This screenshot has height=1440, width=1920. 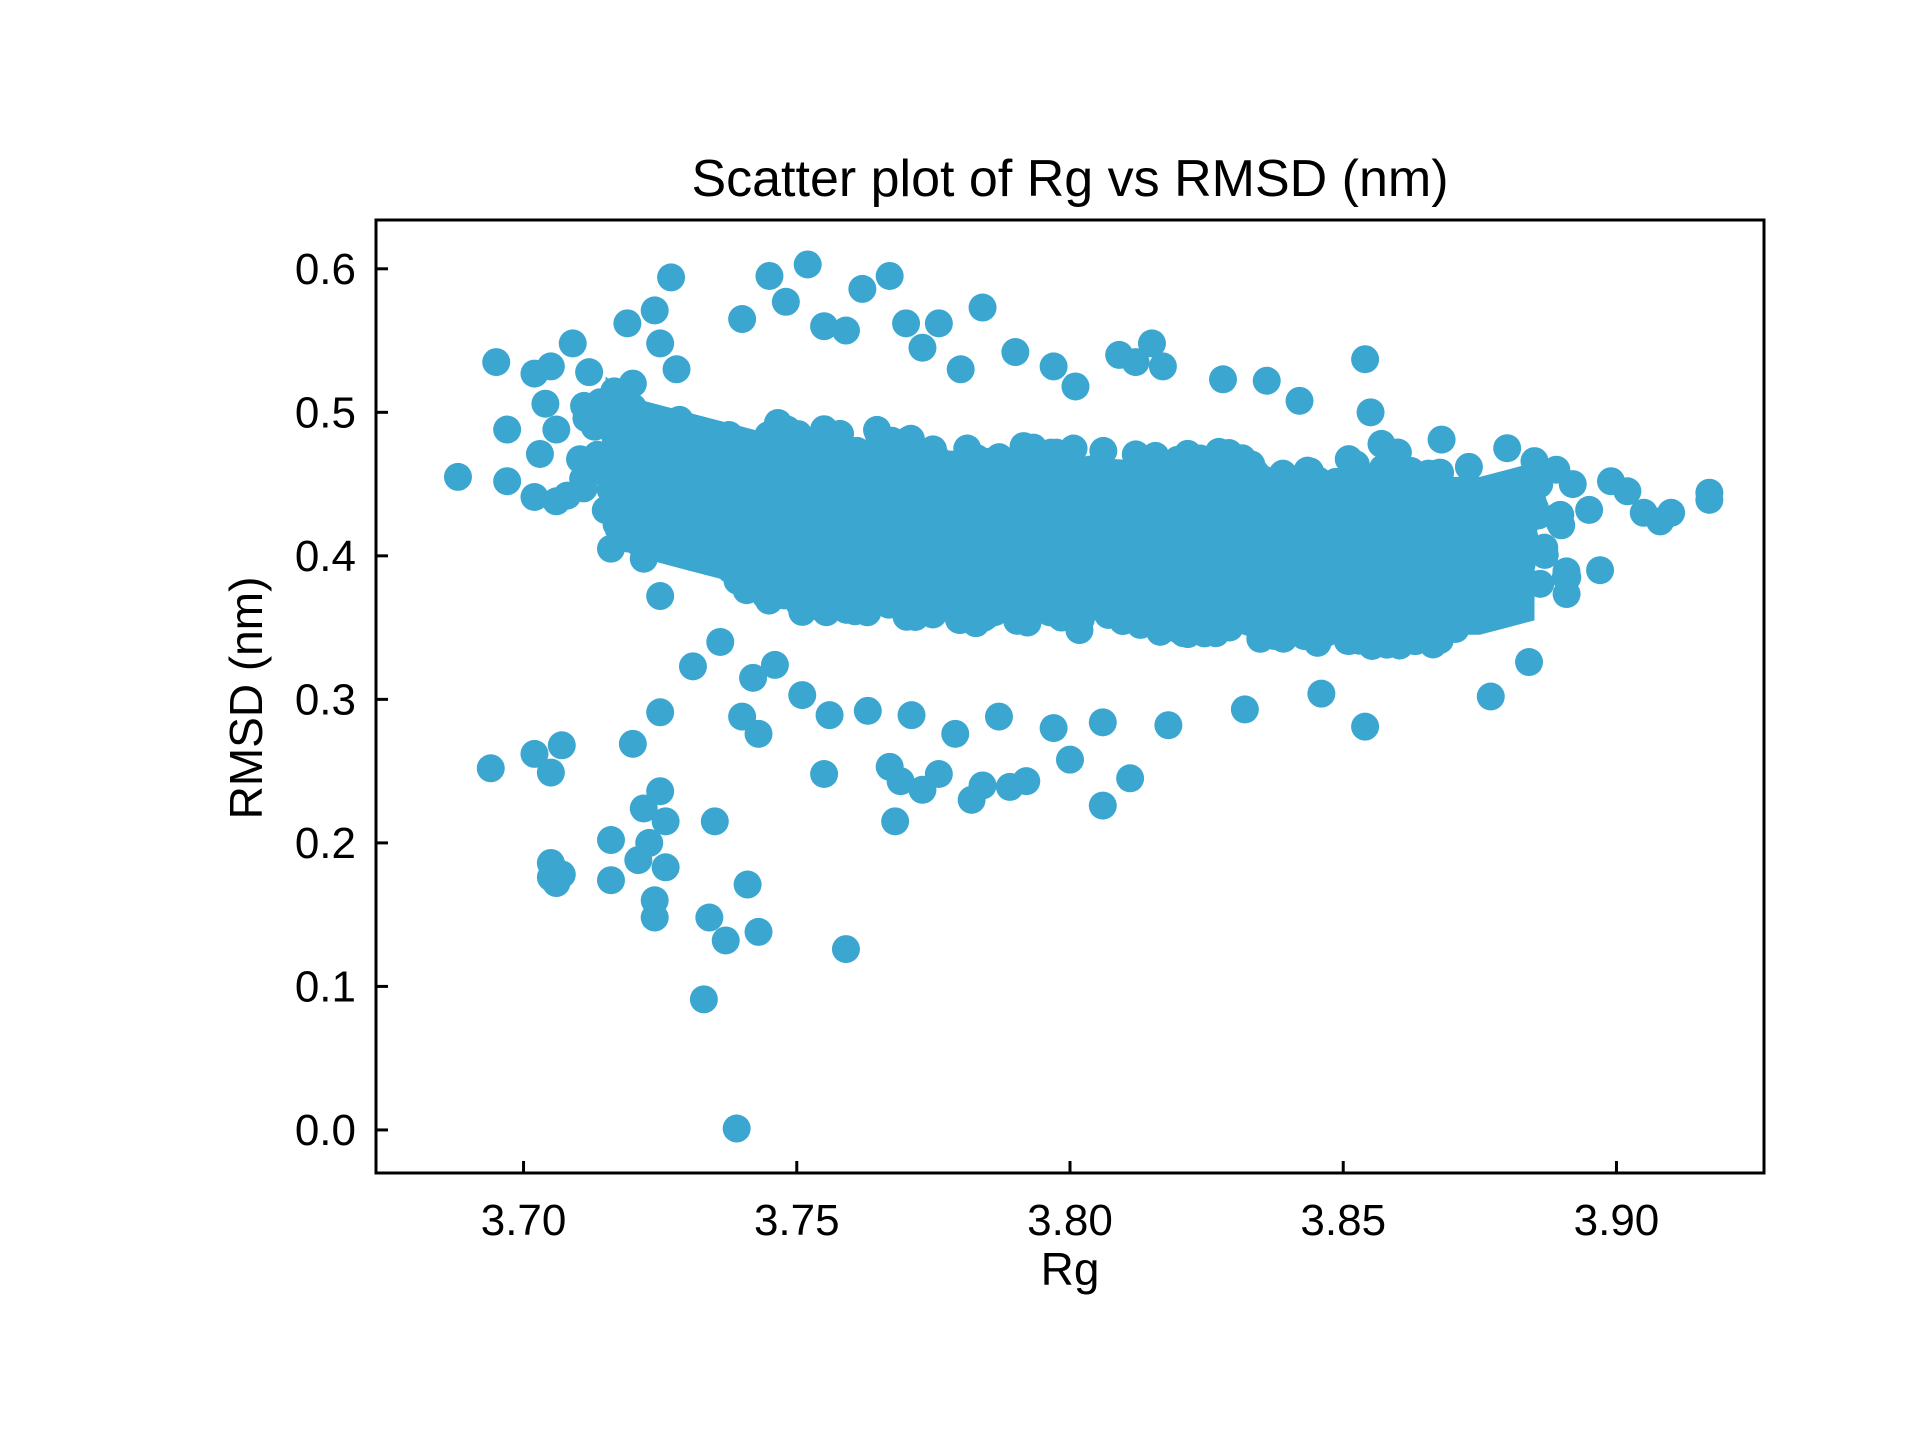 I want to click on y-tick-label: 0.3, so click(x=325, y=699).